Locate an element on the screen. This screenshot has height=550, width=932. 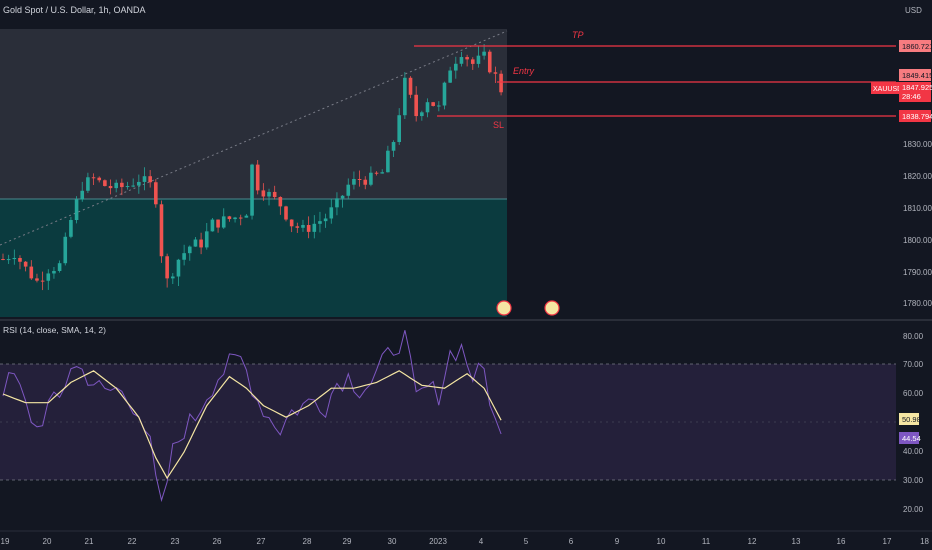
sl-label: SL is located at coordinates (498, 125).